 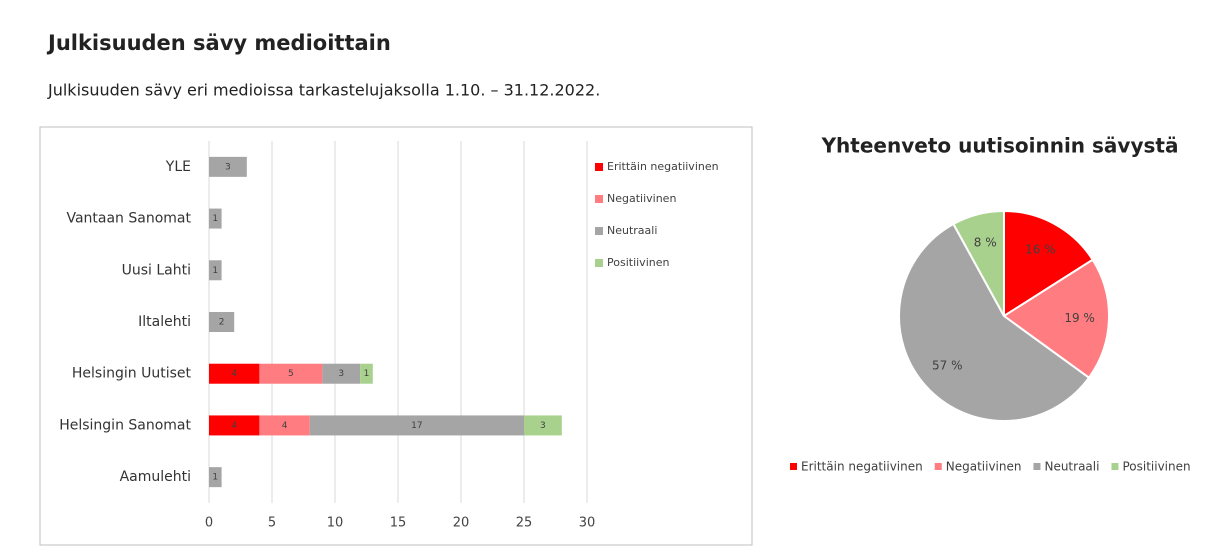 What do you see at coordinates (155, 477) in the screenshot?
I see `y-tick-label: Aamulehti` at bounding box center [155, 477].